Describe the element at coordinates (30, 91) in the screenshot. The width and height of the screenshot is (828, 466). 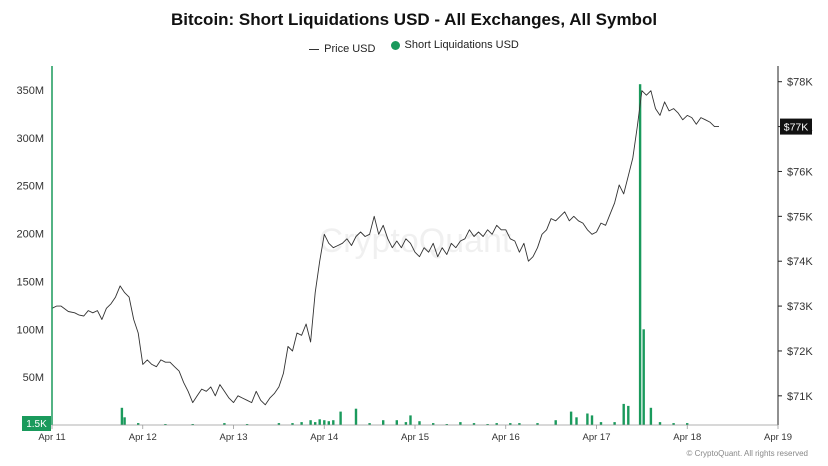
I see `y-left-tick-label: 350M` at that location.